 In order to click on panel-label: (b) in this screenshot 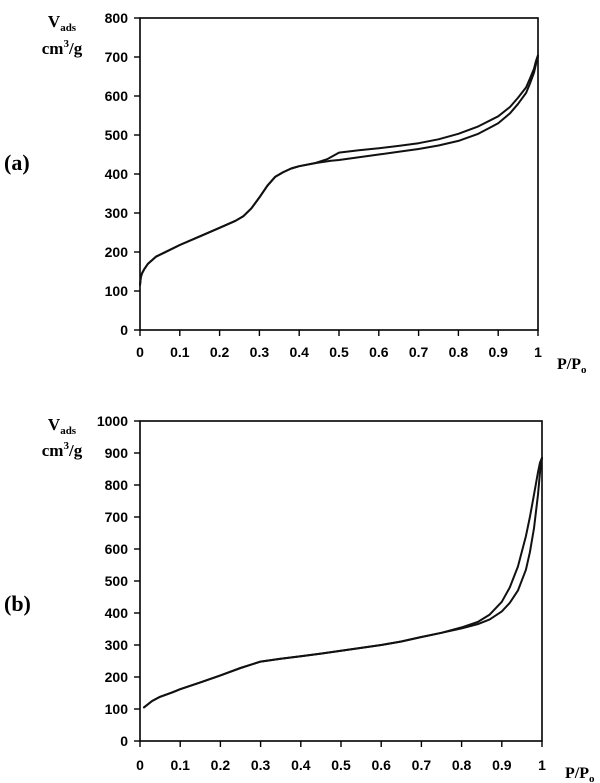, I will do `click(17, 603)`.